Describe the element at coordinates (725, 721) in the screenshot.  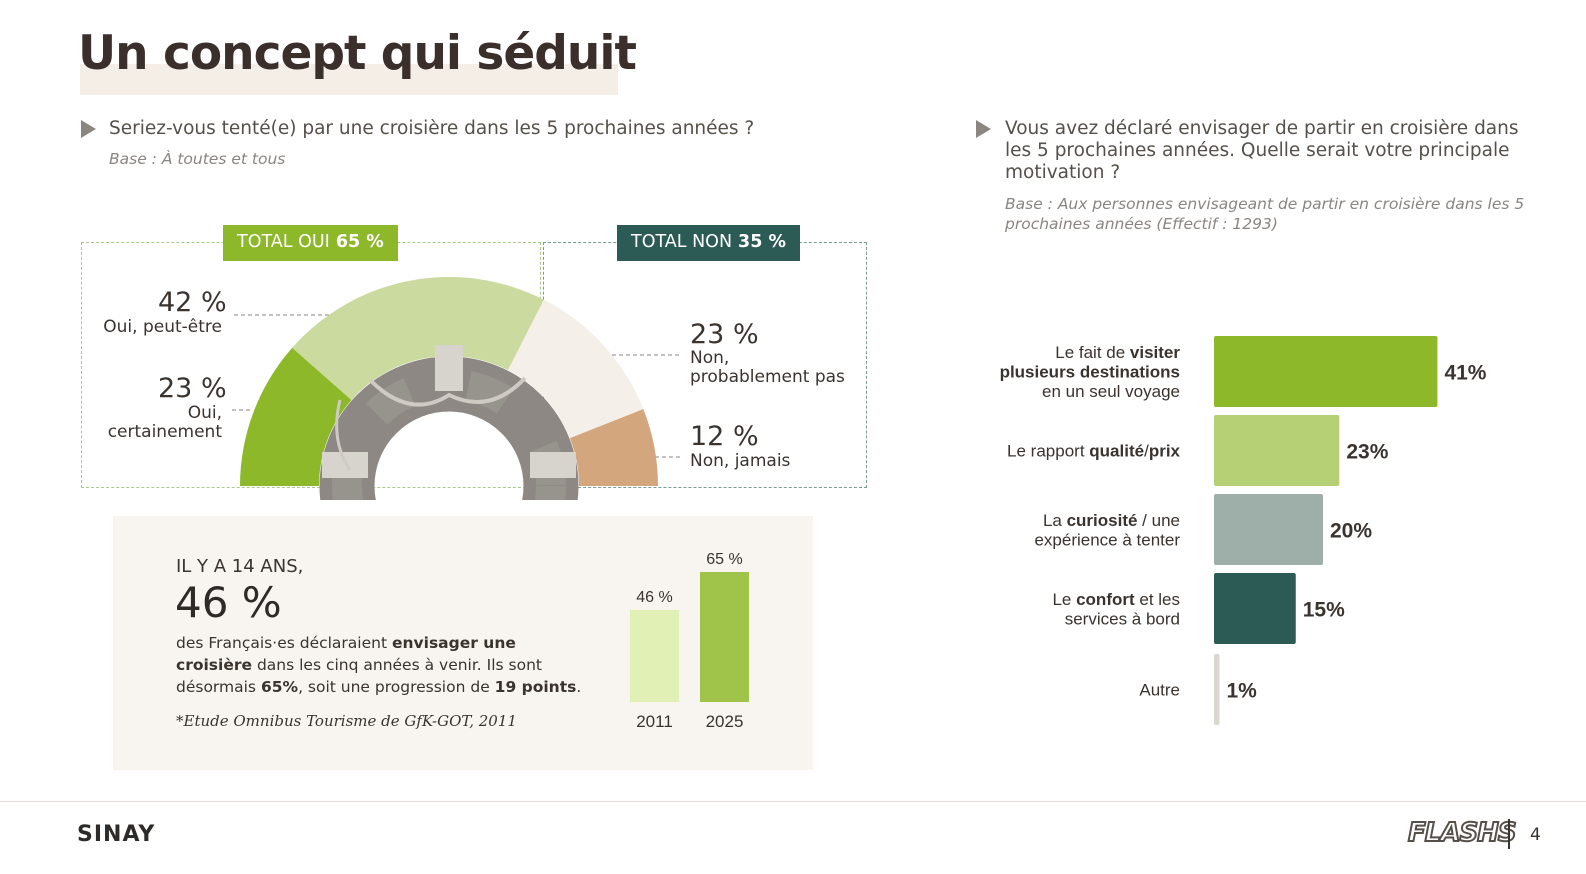
I see `year-bar-label-2025: 2025` at that location.